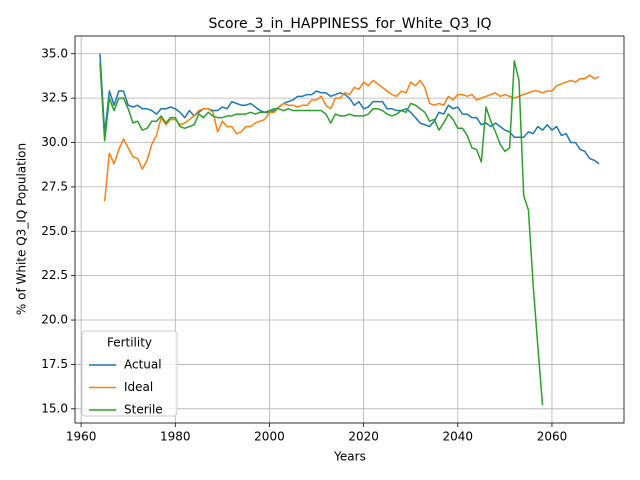 The height and width of the screenshot is (480, 640). Describe the element at coordinates (54, 231) in the screenshot. I see `y-tick-label: 25.0` at that location.